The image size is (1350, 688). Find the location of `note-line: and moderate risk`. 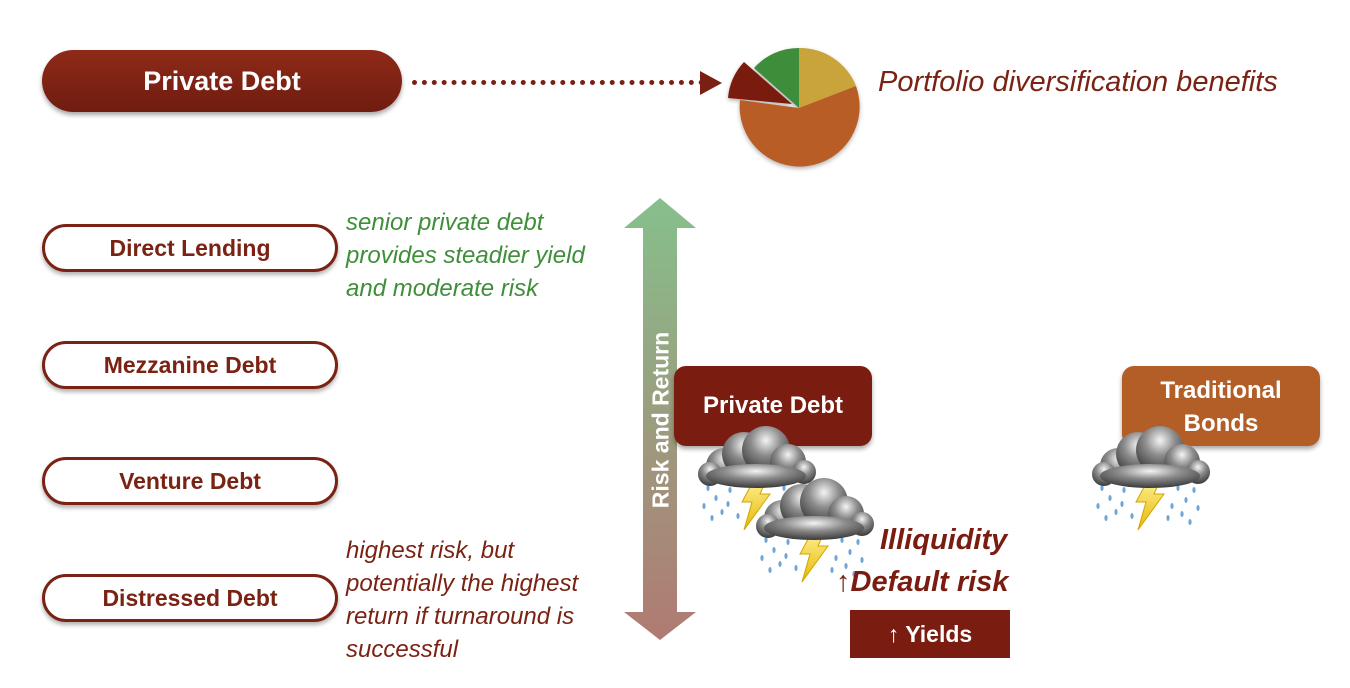

note-line: and moderate risk is located at coordinates (442, 288).